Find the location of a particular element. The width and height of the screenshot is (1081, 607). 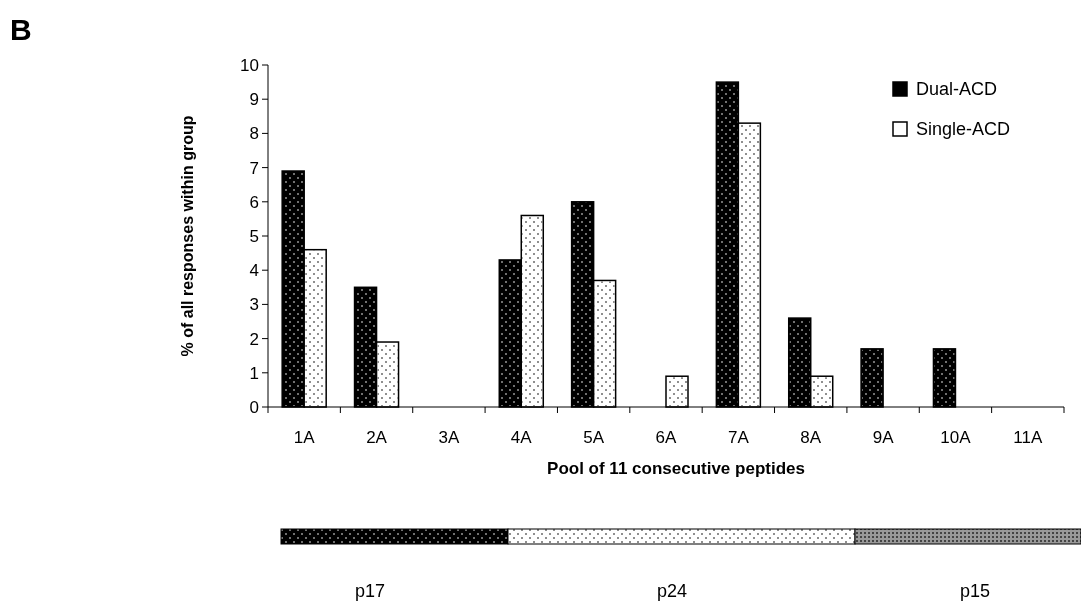

y-tick-label: 4 is located at coordinates (254, 271).